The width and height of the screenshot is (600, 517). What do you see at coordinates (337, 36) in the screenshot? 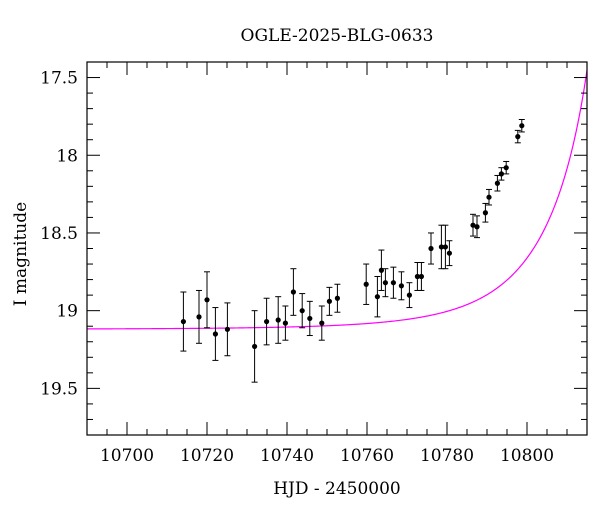
I see `chart-title: OGLE-2025-BLG-0633` at bounding box center [337, 36].